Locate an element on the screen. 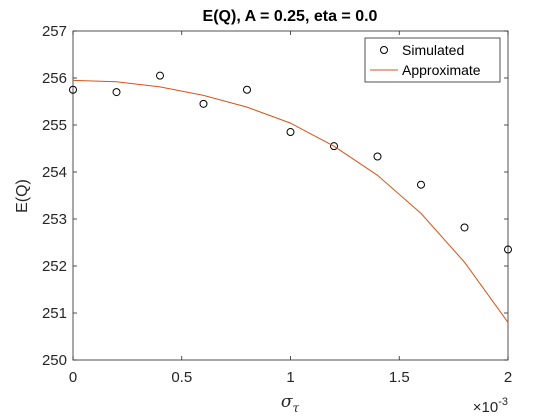  x-tick-label: 2 is located at coordinates (508, 377).